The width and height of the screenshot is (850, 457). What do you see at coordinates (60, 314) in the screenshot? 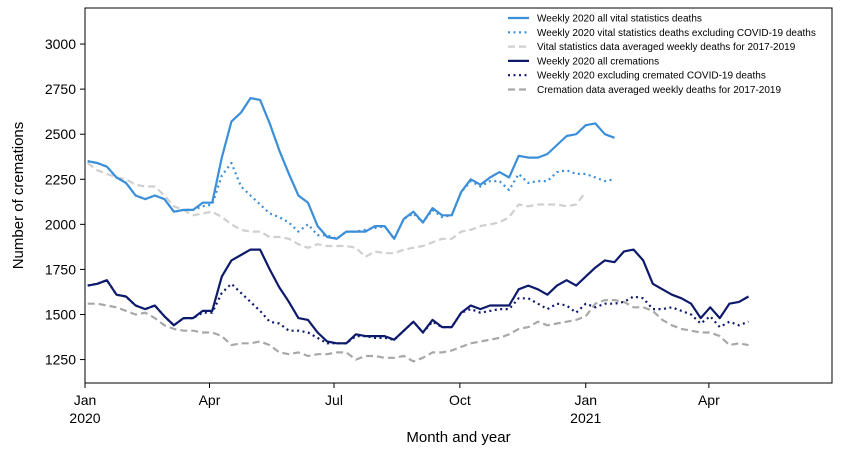
I see `y-tick-label: 1500` at bounding box center [60, 314].